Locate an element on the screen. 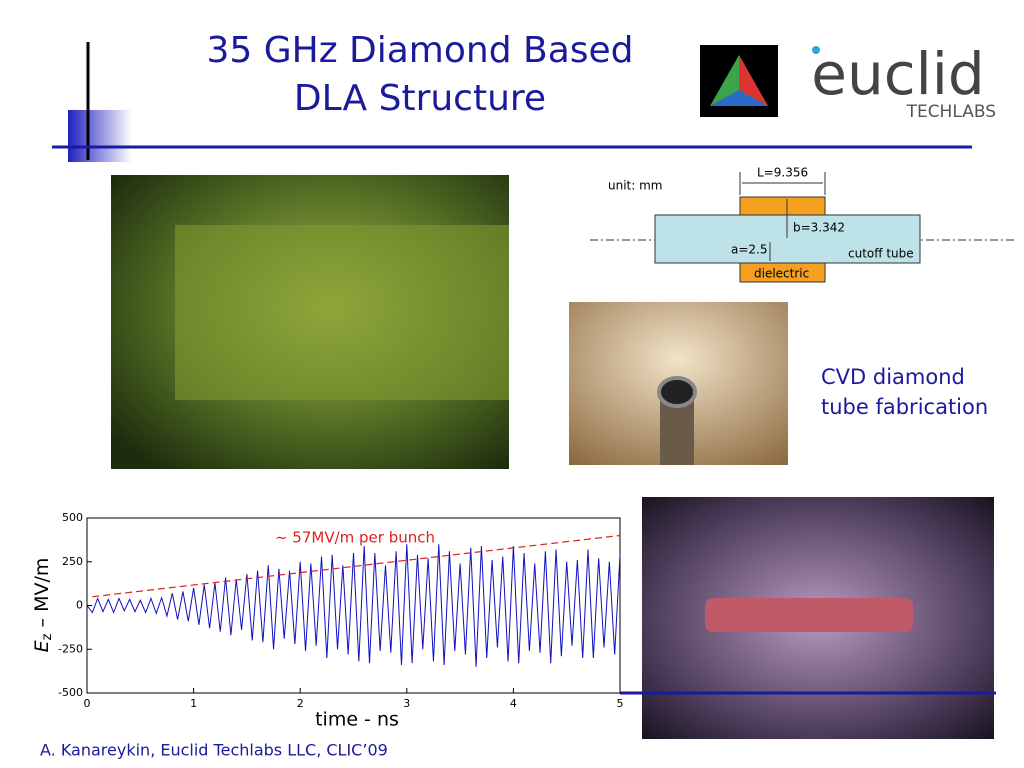 This screenshot has height=768, width=1024. x-axis-label: time - ns is located at coordinates (357, 720).